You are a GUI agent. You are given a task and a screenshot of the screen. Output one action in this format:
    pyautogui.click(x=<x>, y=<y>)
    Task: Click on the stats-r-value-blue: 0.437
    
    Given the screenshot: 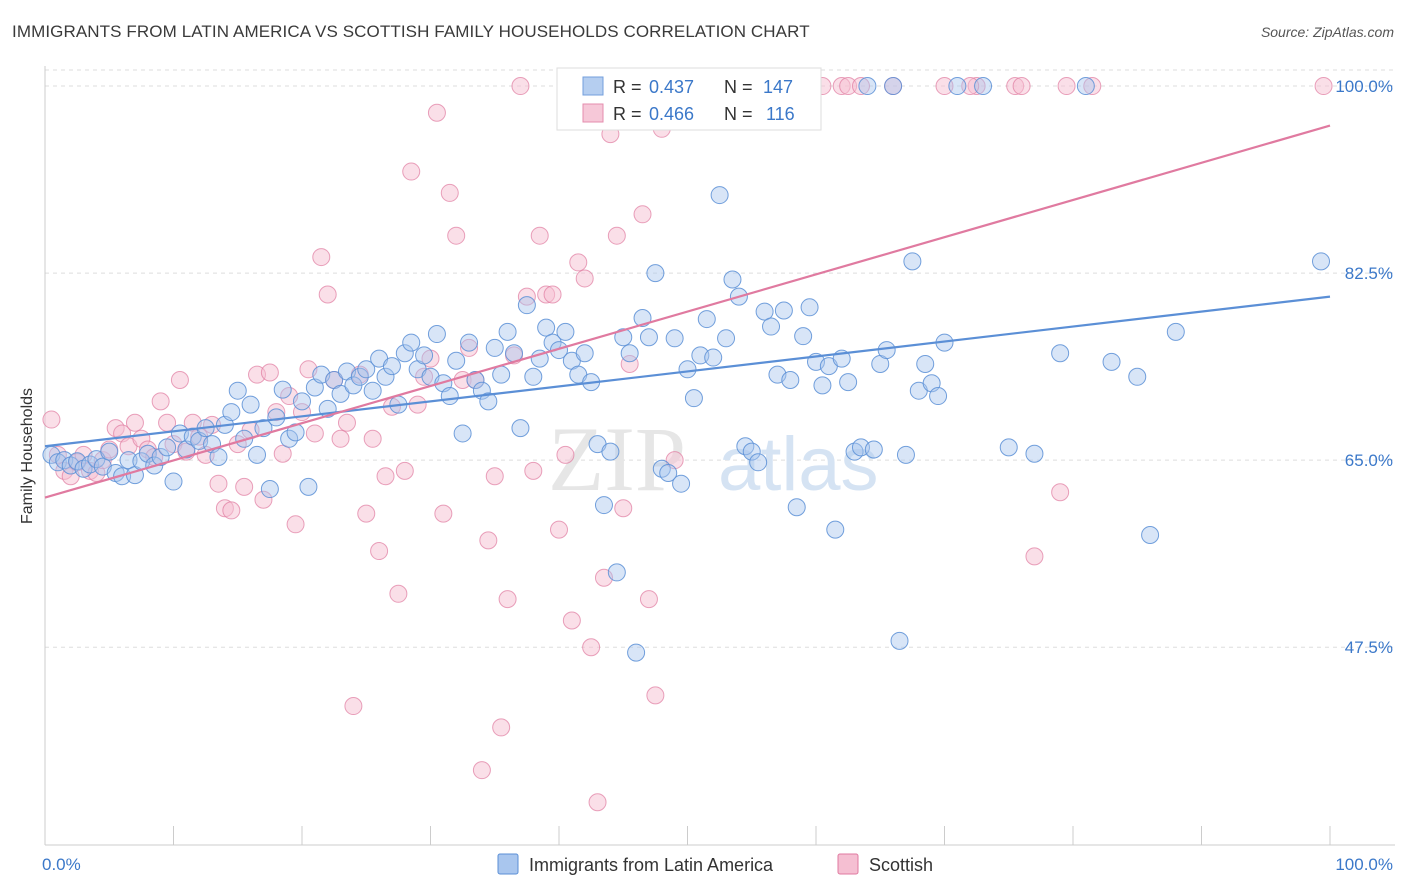 What is the action you would take?
    pyautogui.click(x=671, y=87)
    